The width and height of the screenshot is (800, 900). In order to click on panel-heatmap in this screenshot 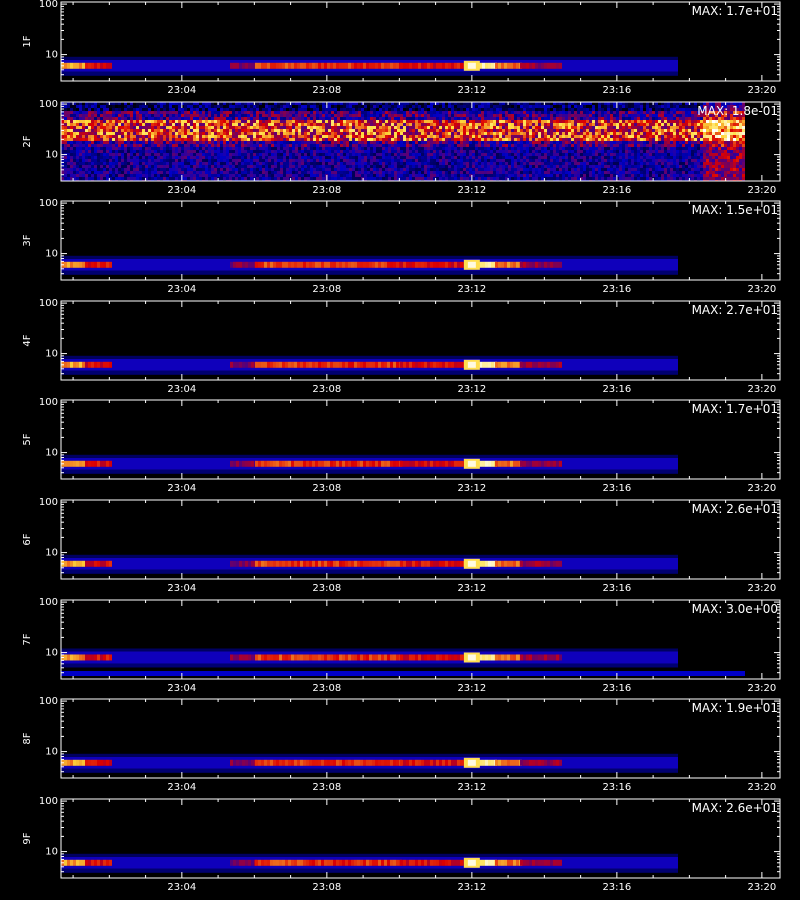, I will do `click(403, 141)`.